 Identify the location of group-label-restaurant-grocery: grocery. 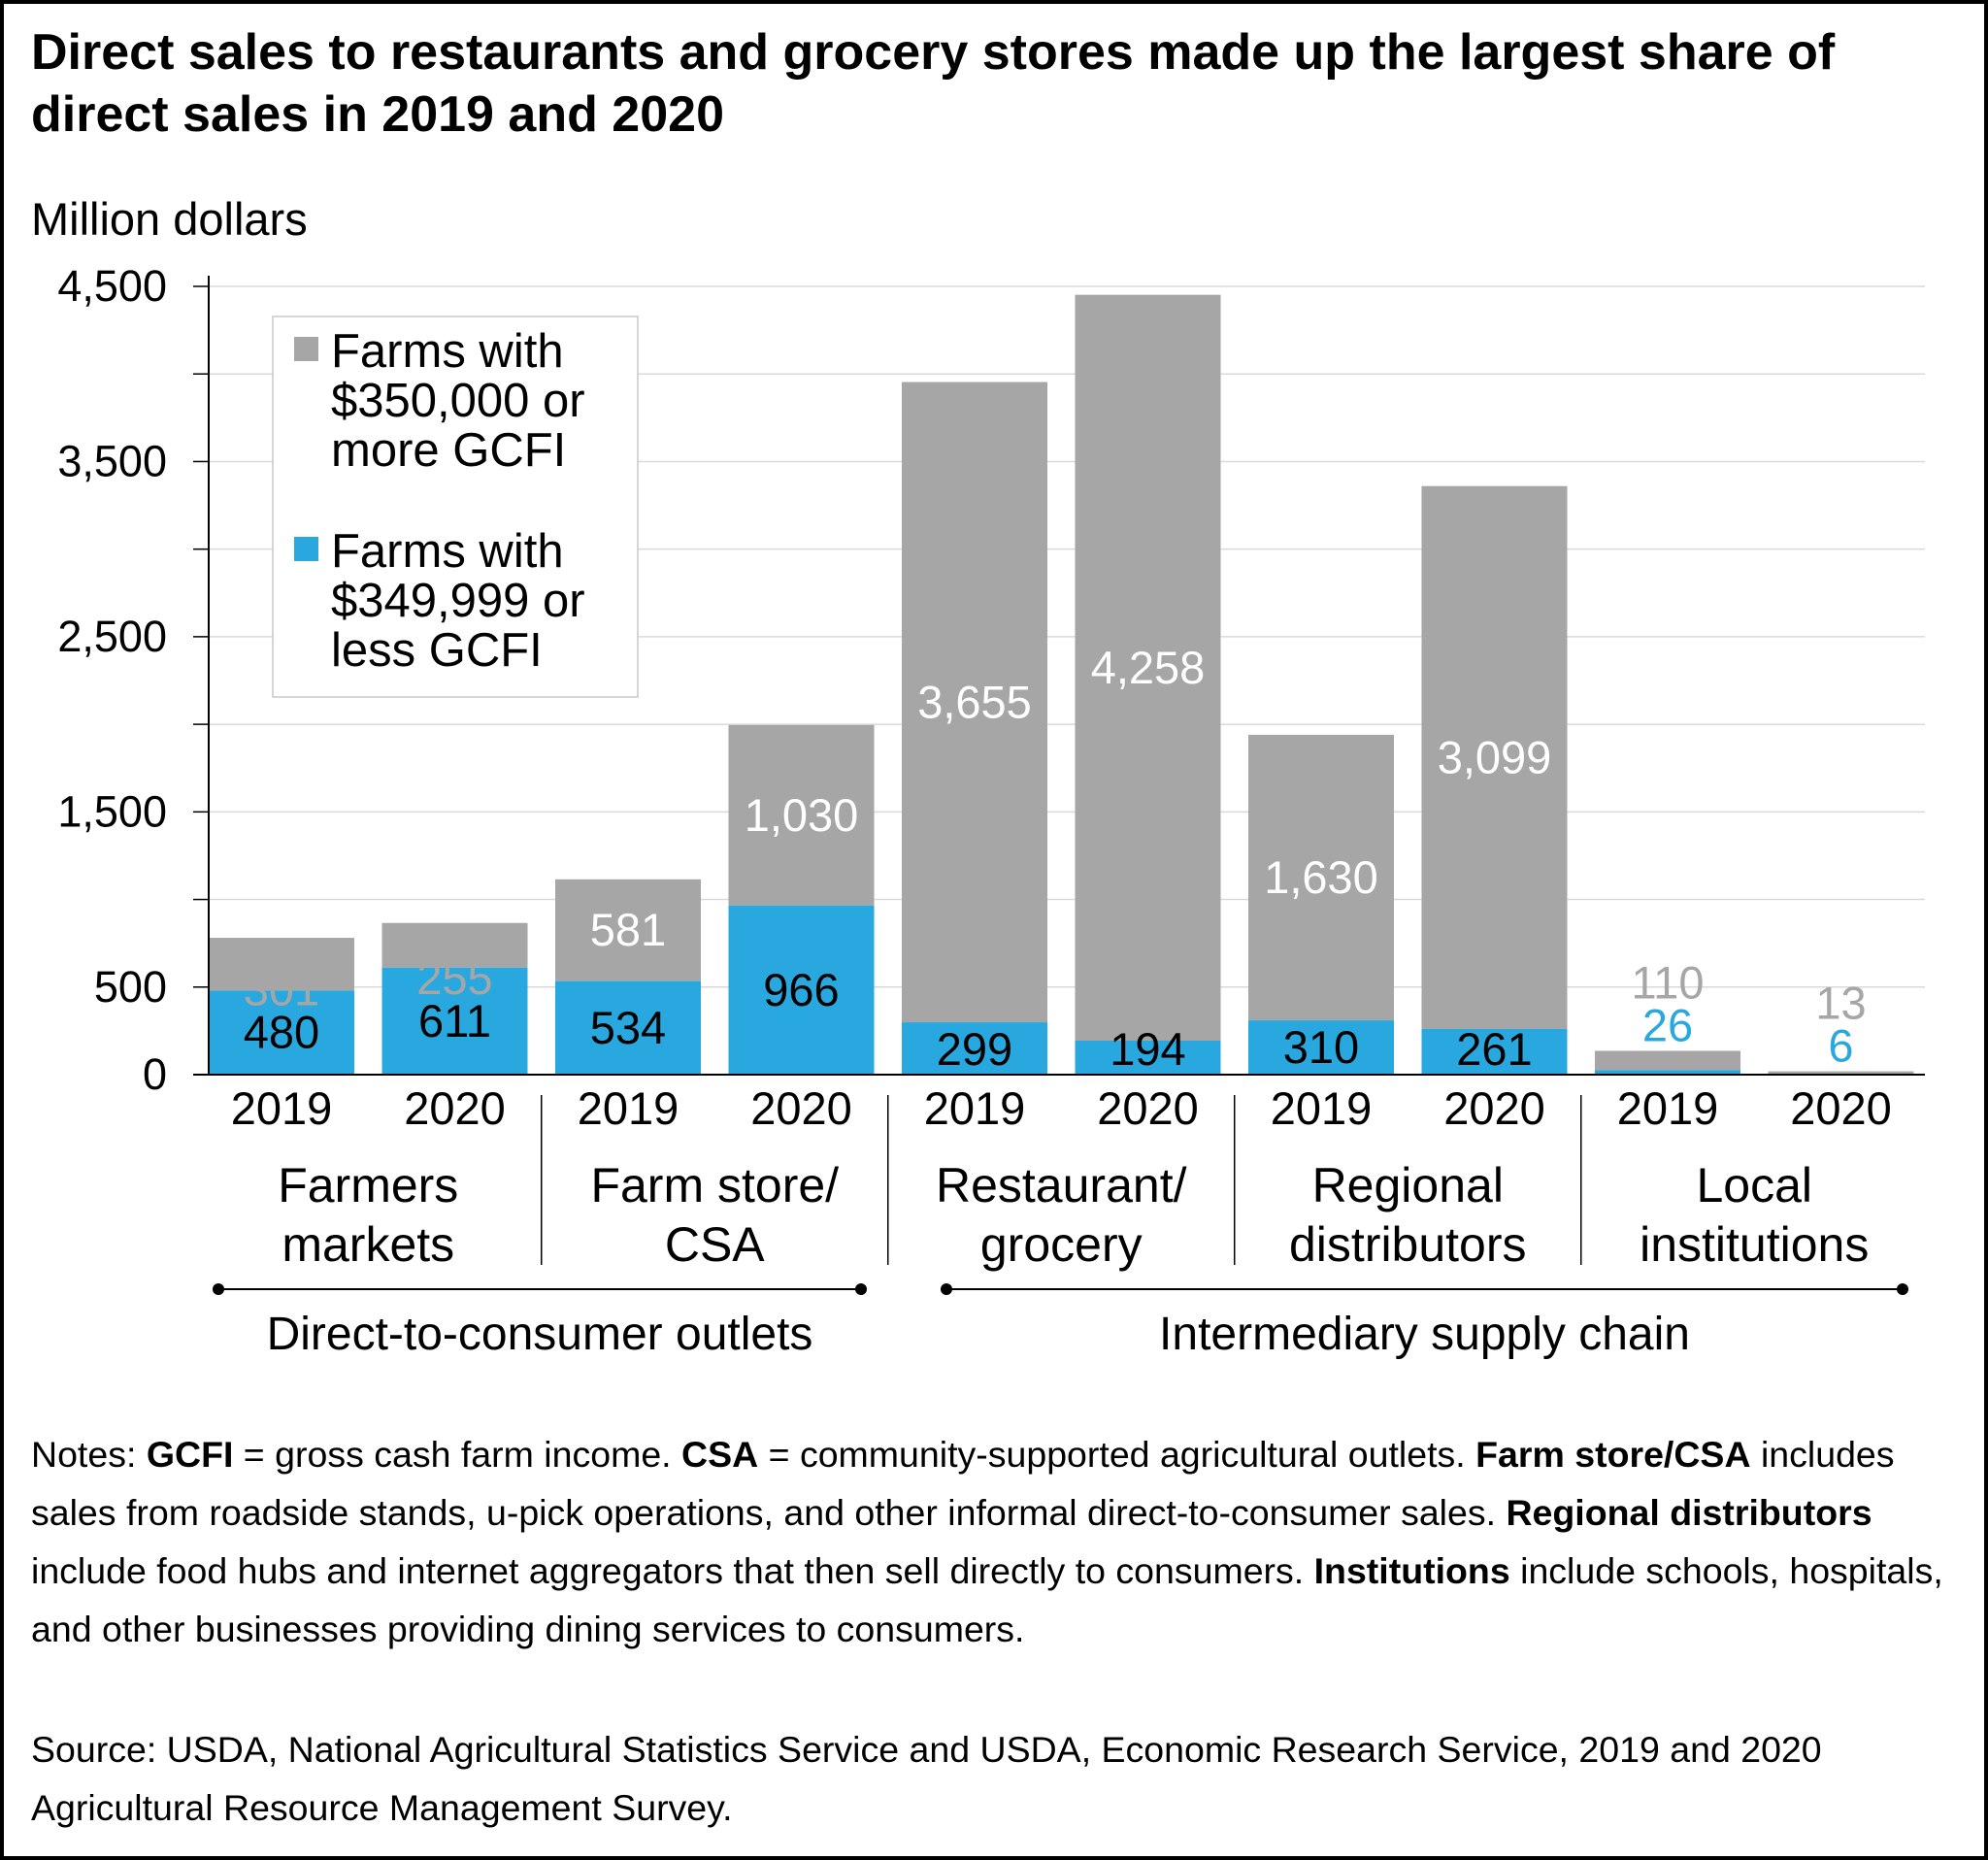
(1061, 1244).